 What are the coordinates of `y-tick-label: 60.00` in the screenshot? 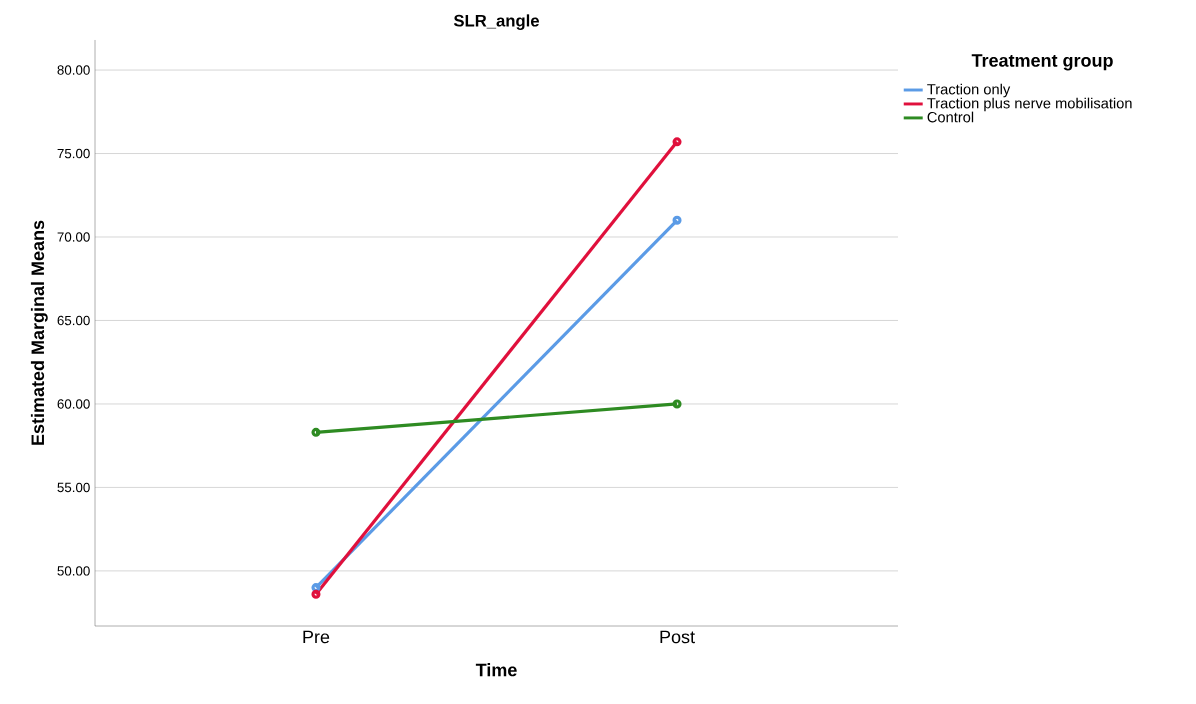 It's located at (73, 404).